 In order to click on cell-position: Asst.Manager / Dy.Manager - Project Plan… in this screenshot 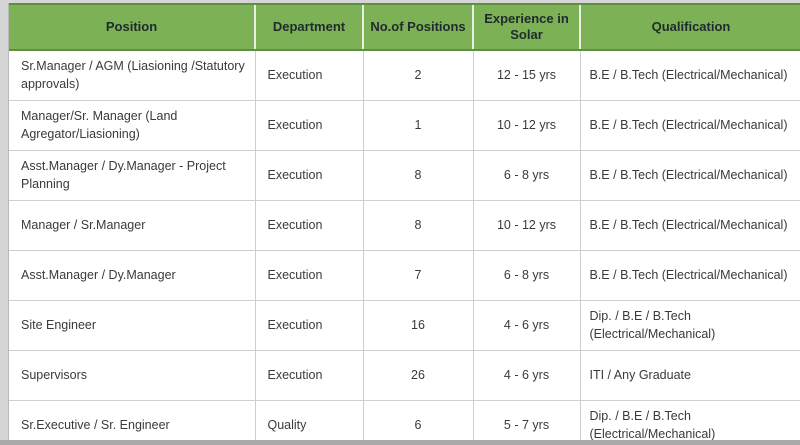, I will do `click(132, 175)`.